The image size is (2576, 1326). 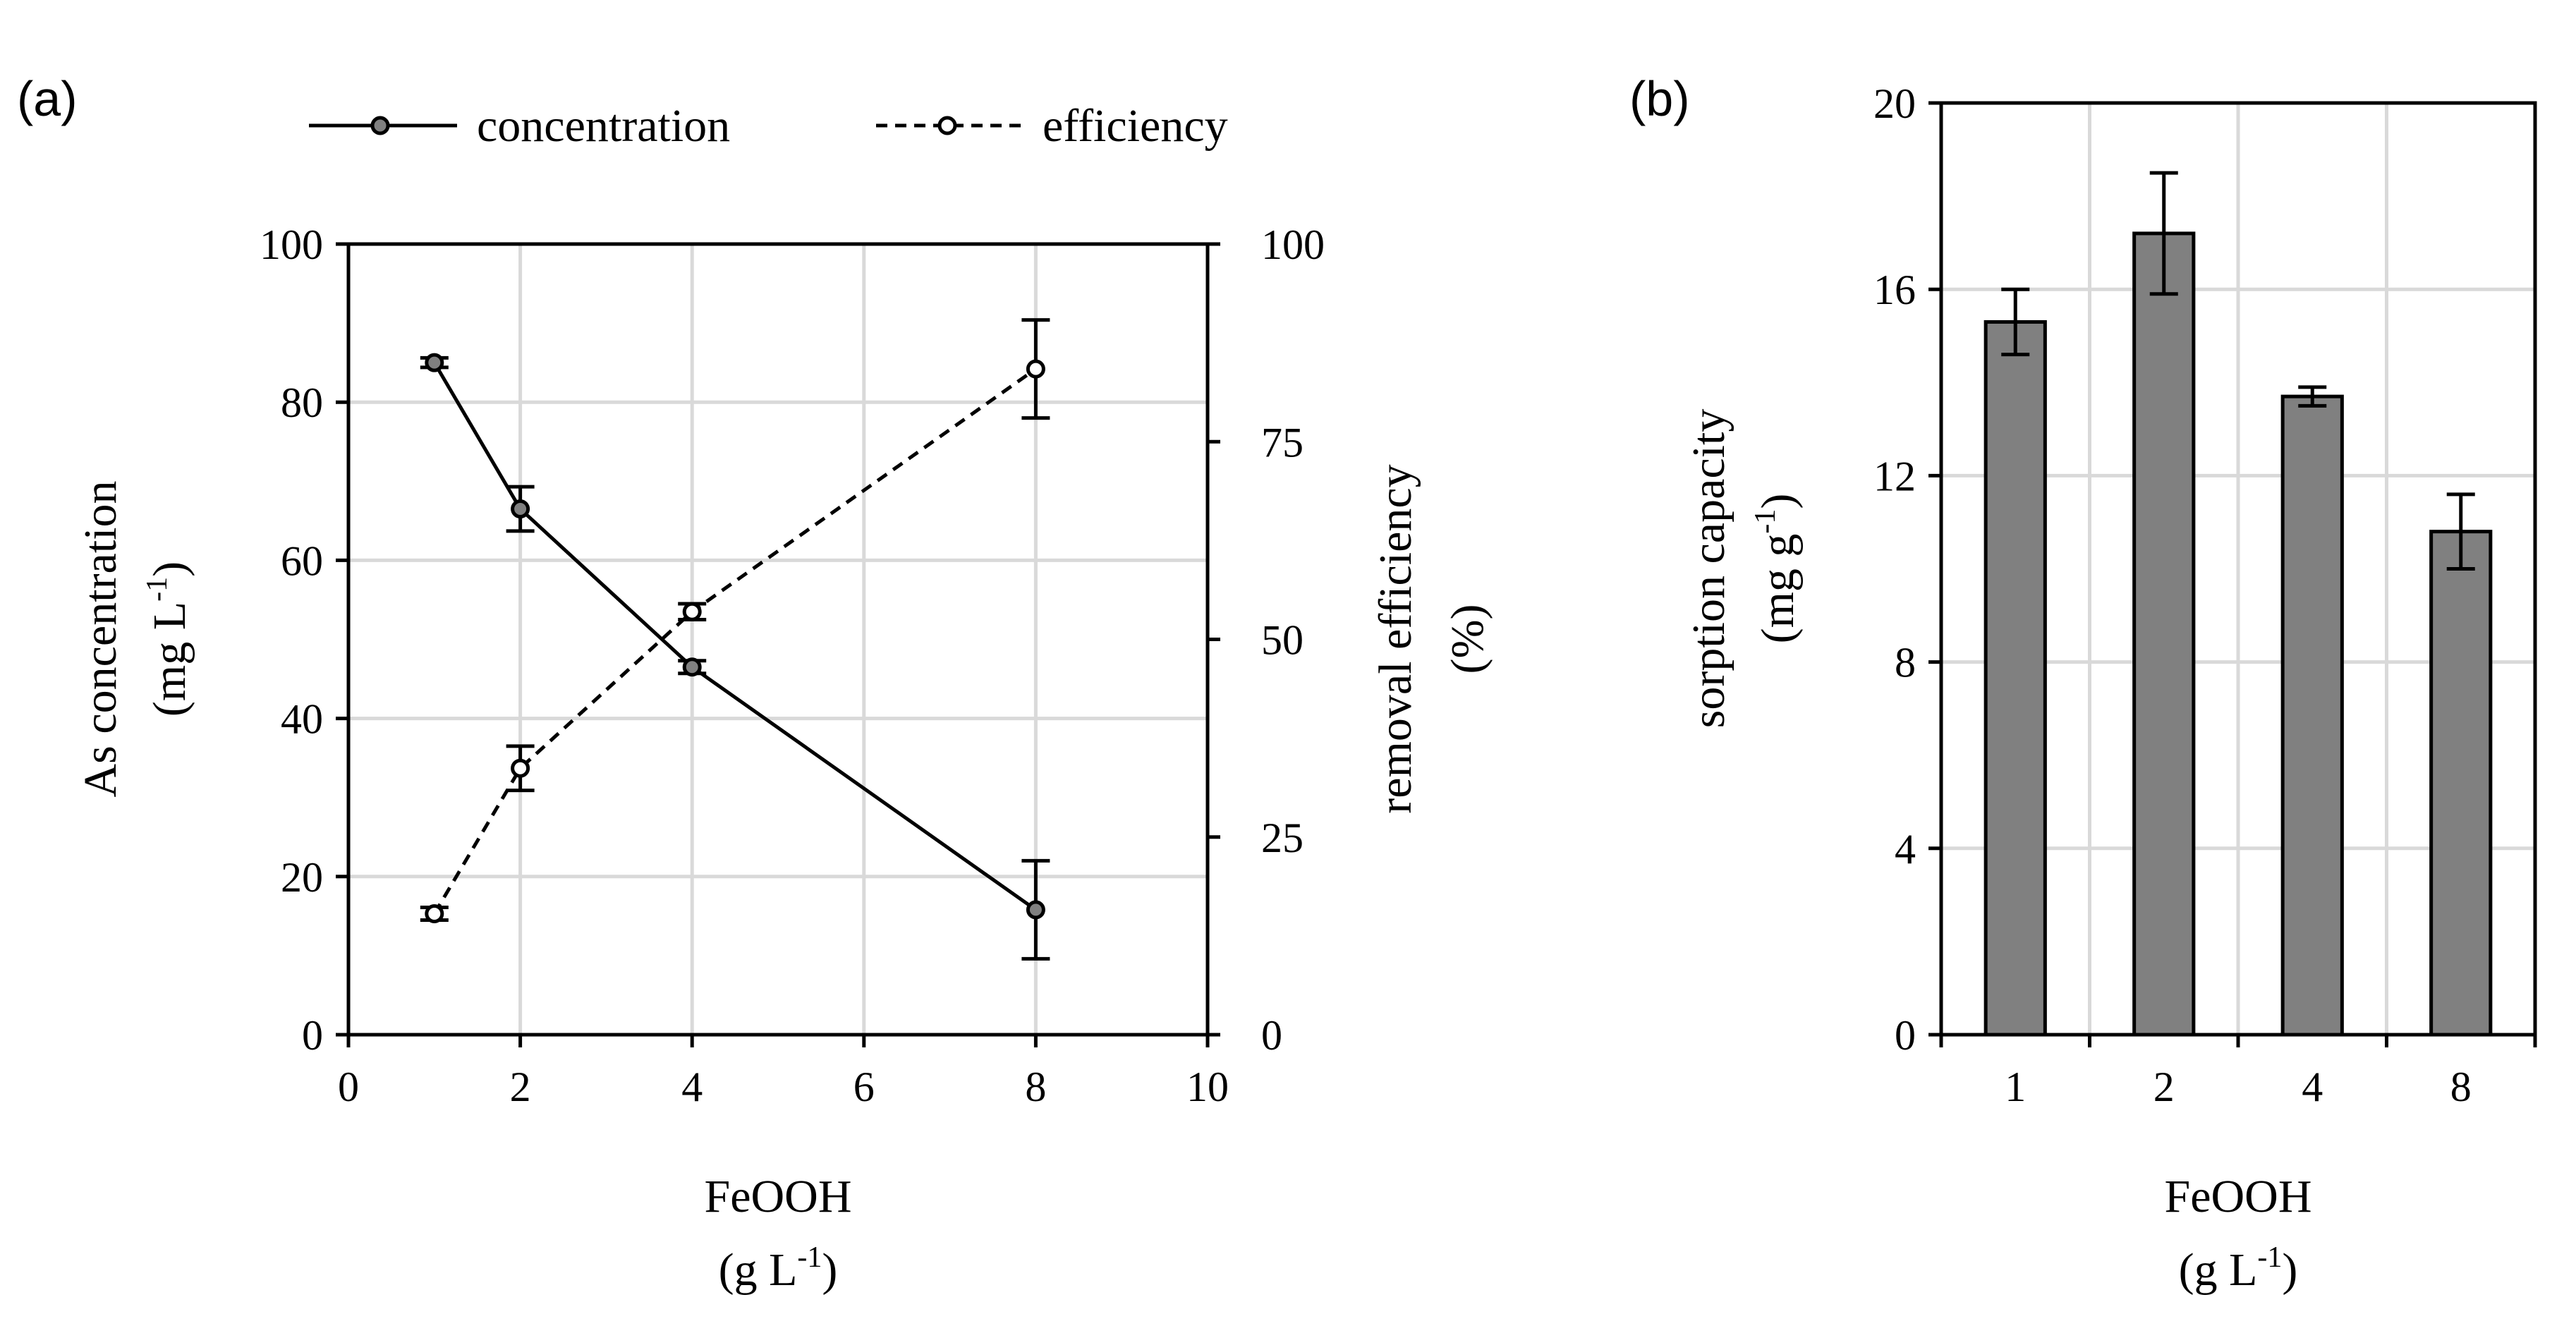 What do you see at coordinates (302, 560) in the screenshot?
I see `y-left-tick-label: 60` at bounding box center [302, 560].